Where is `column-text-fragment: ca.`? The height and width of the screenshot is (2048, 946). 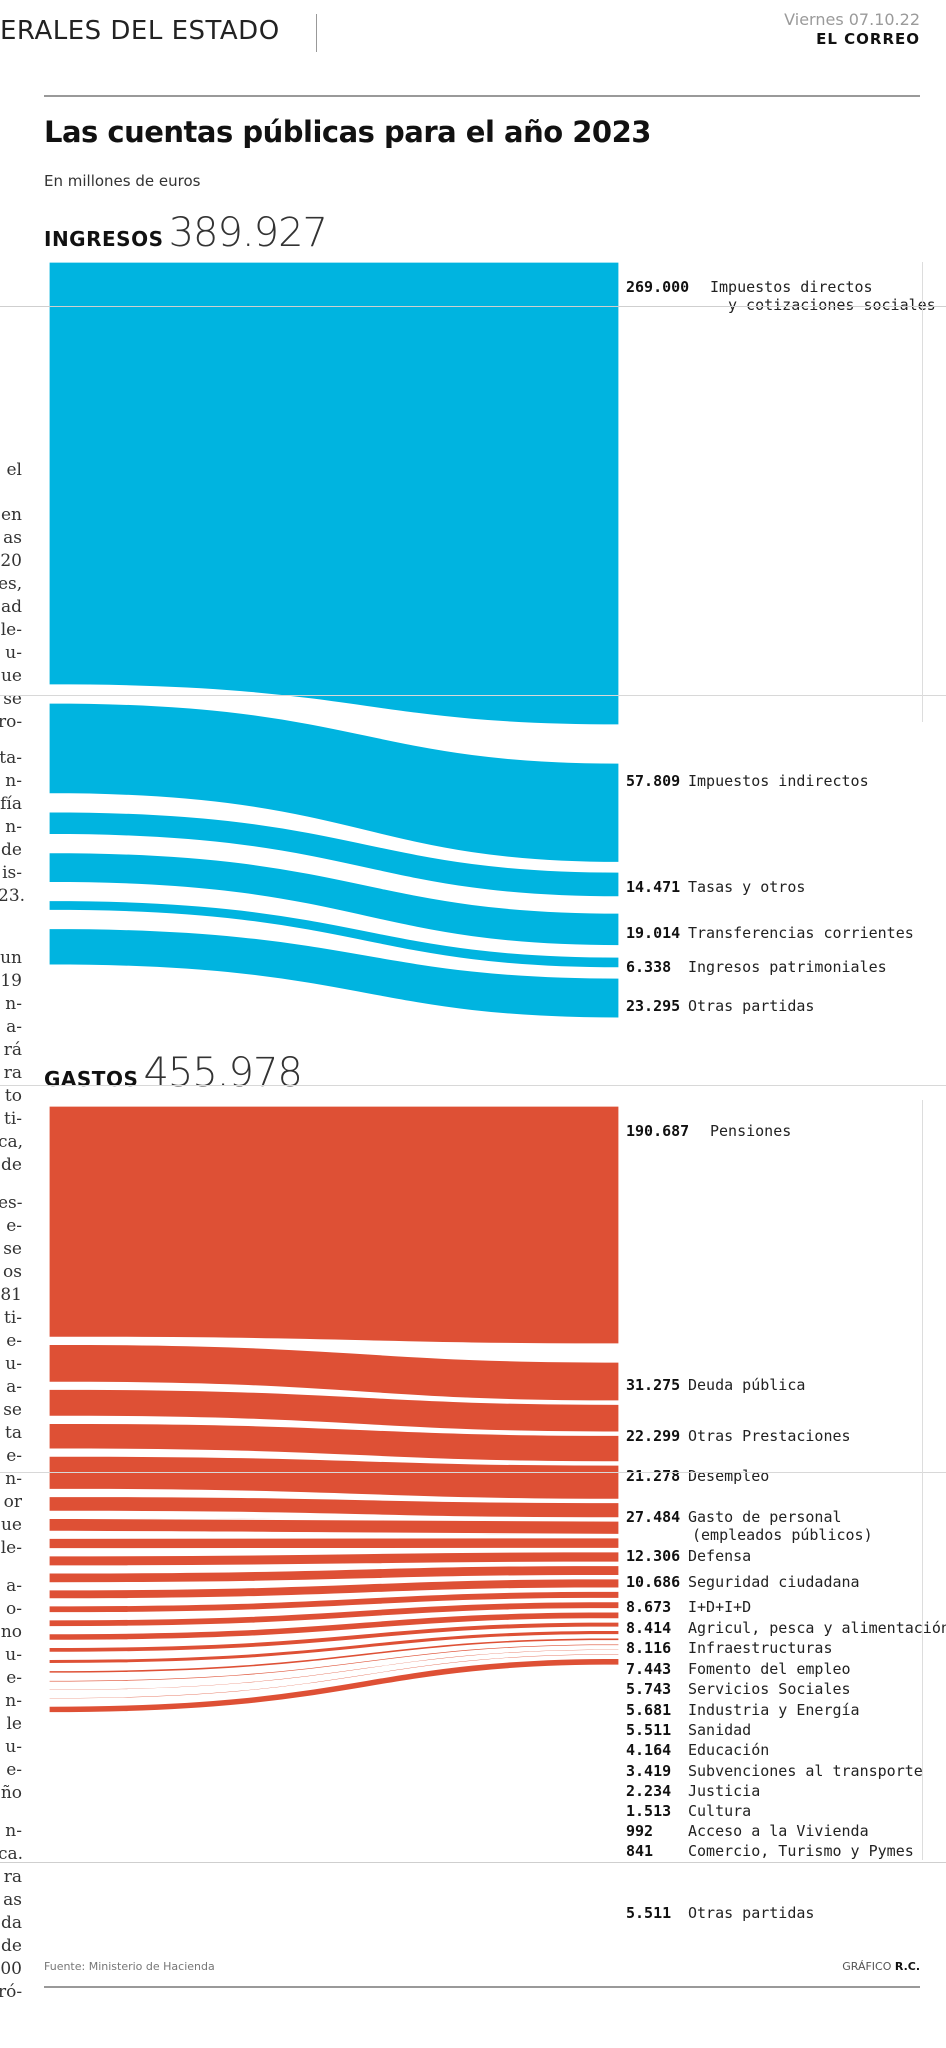 column-text-fragment: ca. is located at coordinates (12, 1854).